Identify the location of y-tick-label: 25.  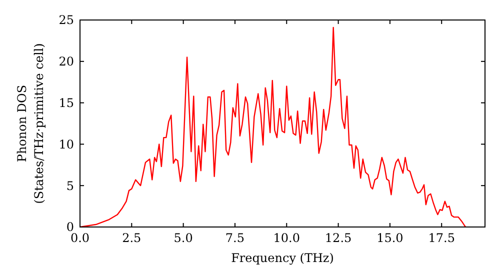
(66, 20).